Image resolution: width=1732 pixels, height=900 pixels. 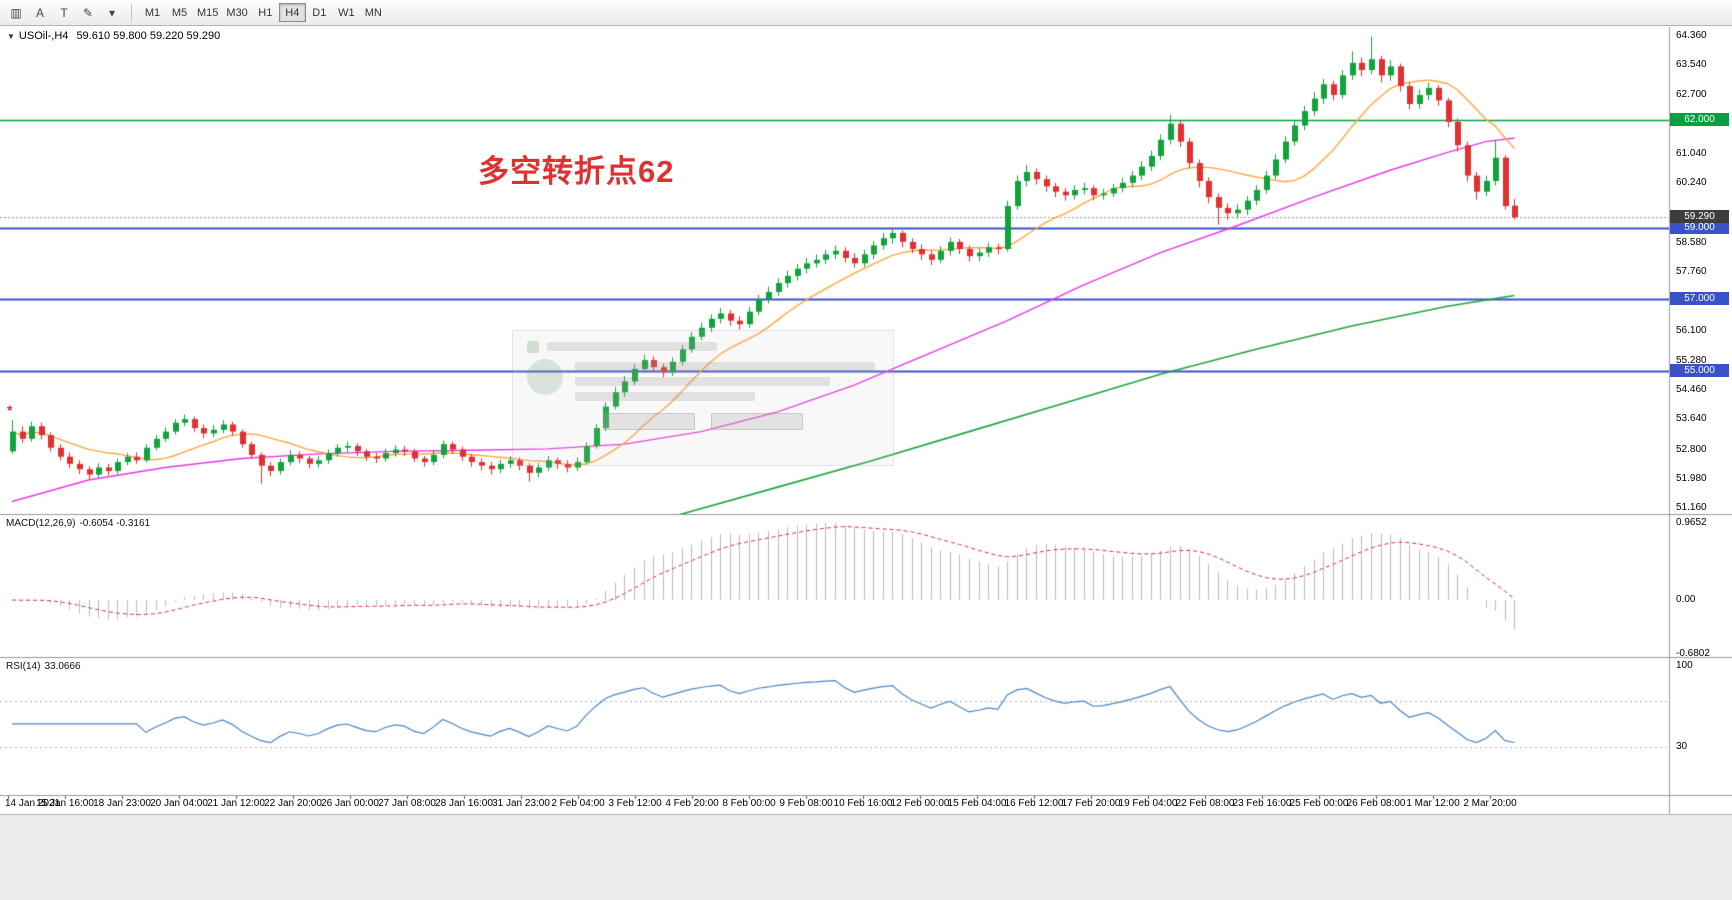 What do you see at coordinates (806, 803) in the screenshot?
I see `time-axis-label: 9 Feb 08:00` at bounding box center [806, 803].